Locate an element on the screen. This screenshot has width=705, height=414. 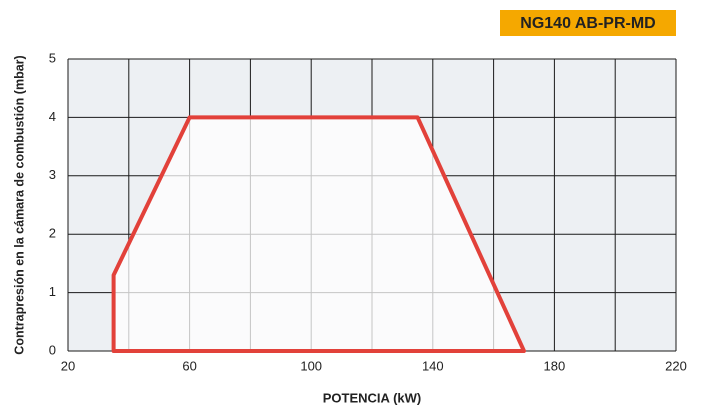
x-tick-label: 60 is located at coordinates (189, 365).